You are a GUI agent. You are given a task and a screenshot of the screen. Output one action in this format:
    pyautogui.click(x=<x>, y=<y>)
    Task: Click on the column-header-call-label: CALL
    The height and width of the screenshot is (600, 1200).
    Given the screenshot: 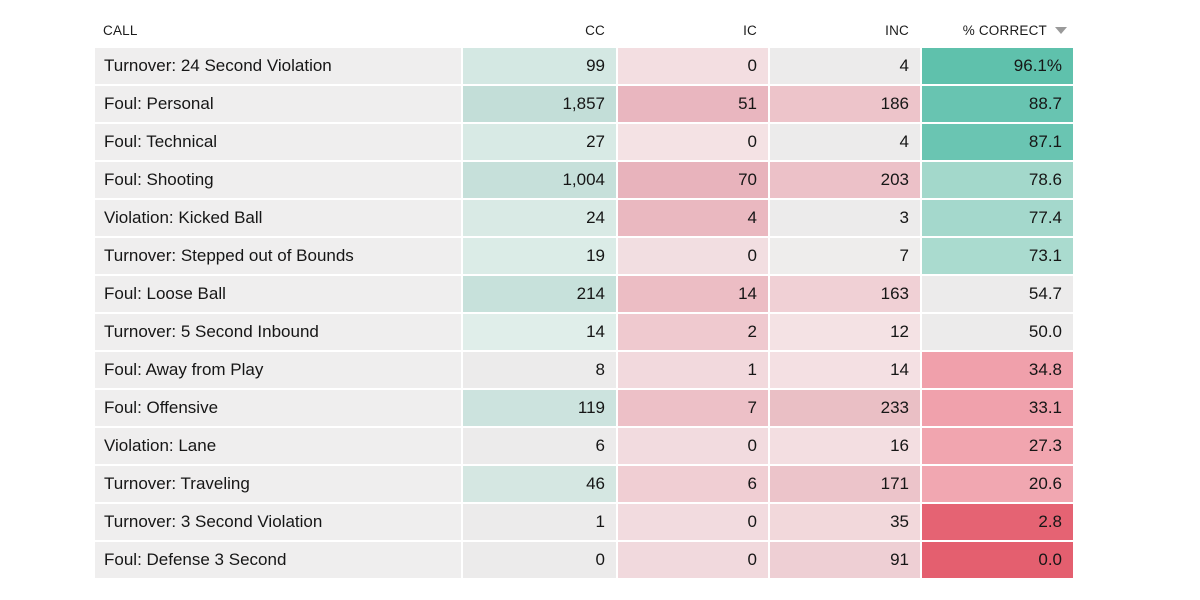 What is the action you would take?
    pyautogui.click(x=120, y=30)
    